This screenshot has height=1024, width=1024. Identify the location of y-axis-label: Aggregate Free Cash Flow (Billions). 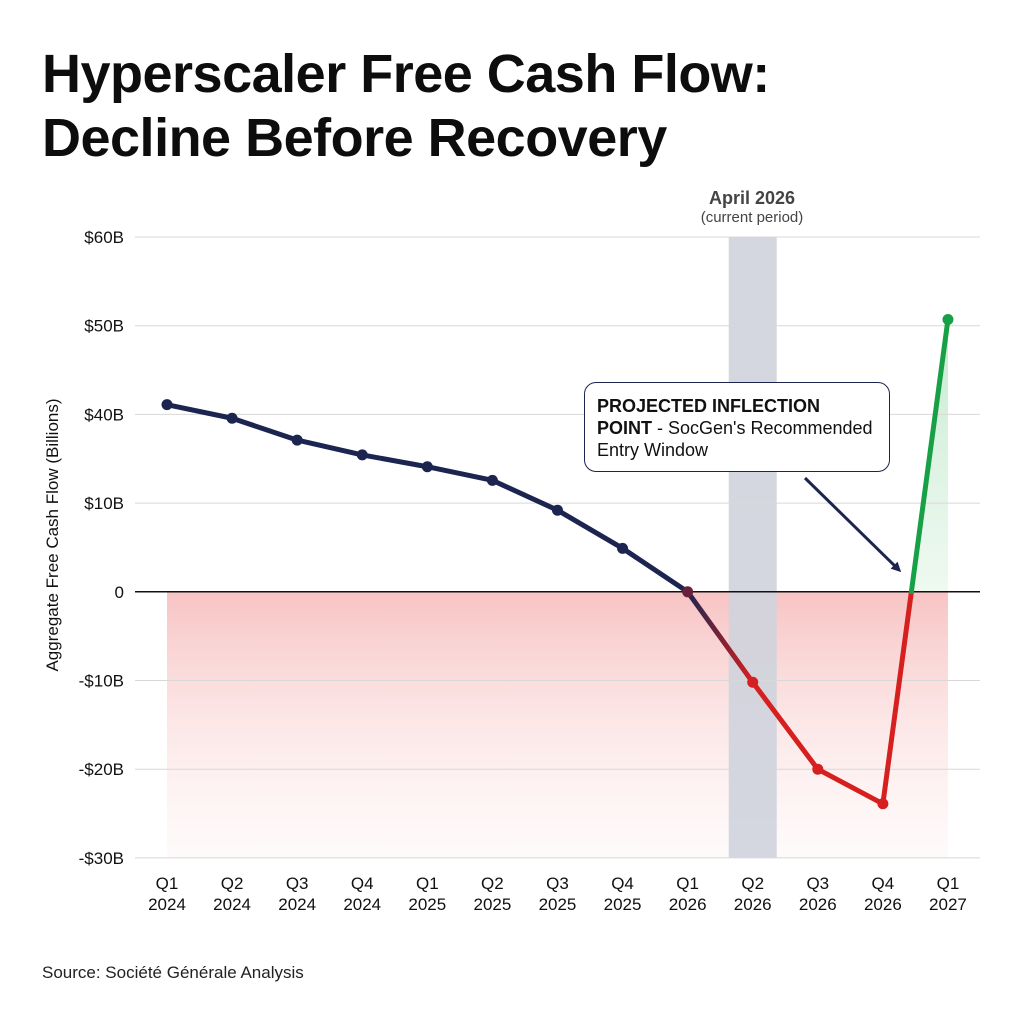
(52, 534).